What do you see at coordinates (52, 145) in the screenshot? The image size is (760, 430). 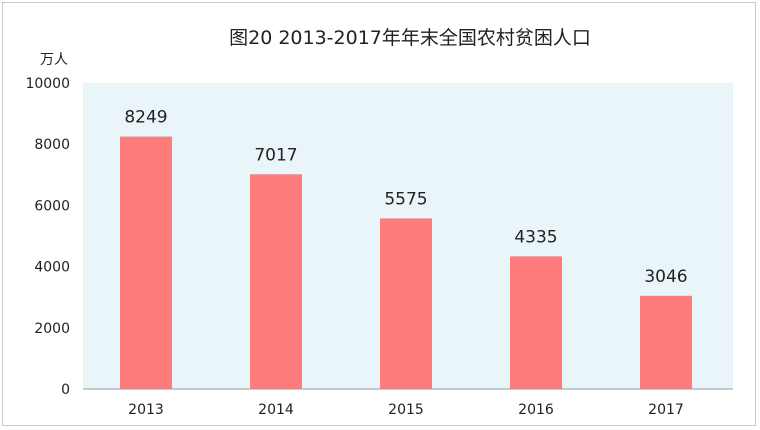 I see `y-tick-label: 8000` at bounding box center [52, 145].